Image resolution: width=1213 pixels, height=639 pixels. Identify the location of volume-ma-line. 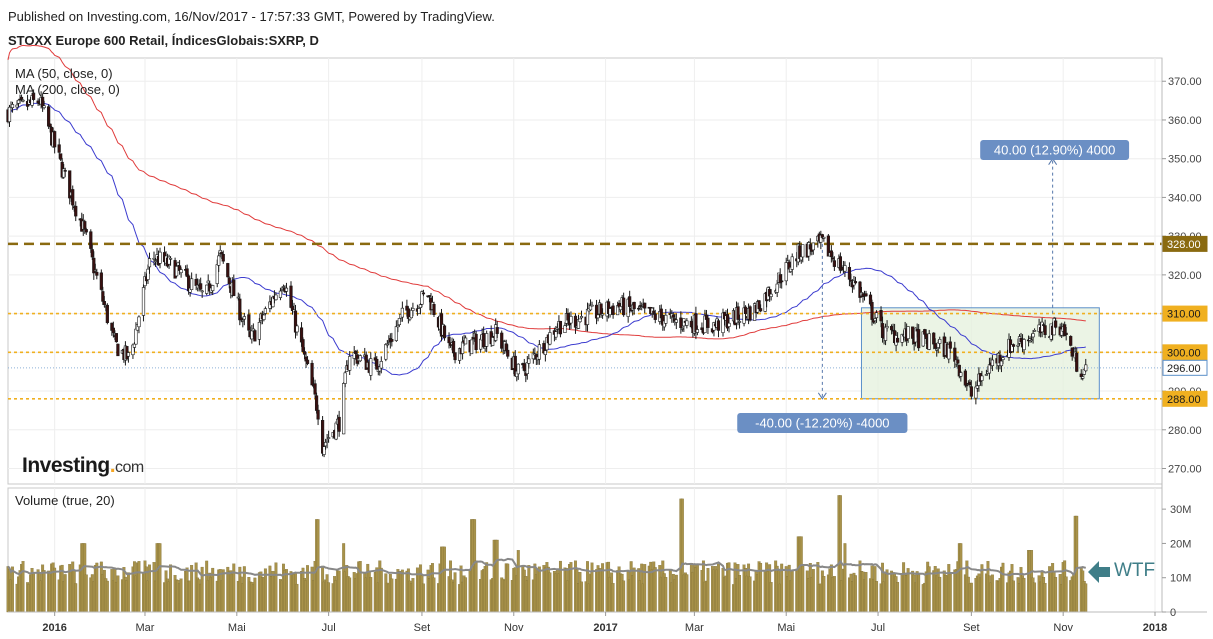
(546, 567).